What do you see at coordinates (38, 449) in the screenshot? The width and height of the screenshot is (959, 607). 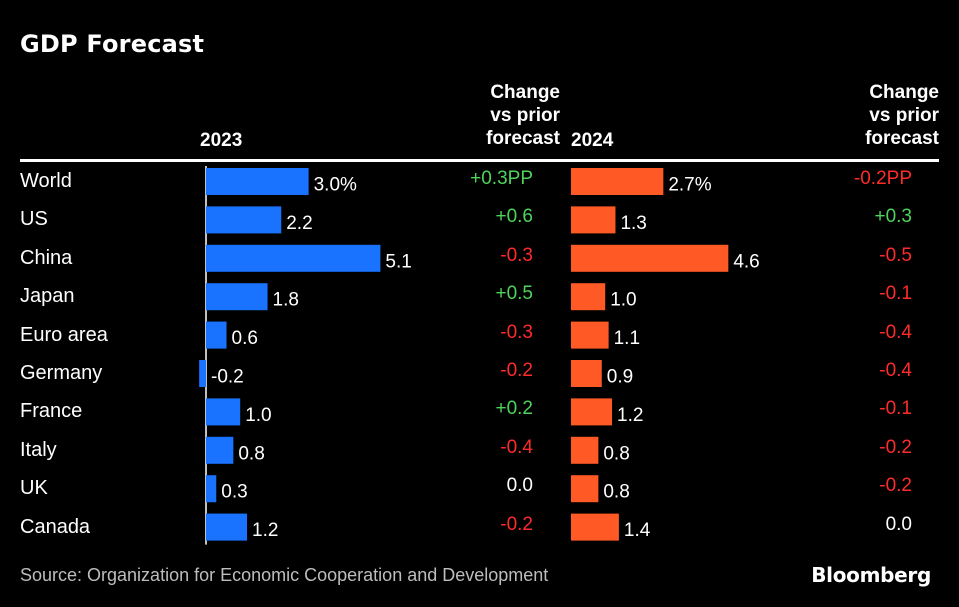 I see `category-label: Italy` at bounding box center [38, 449].